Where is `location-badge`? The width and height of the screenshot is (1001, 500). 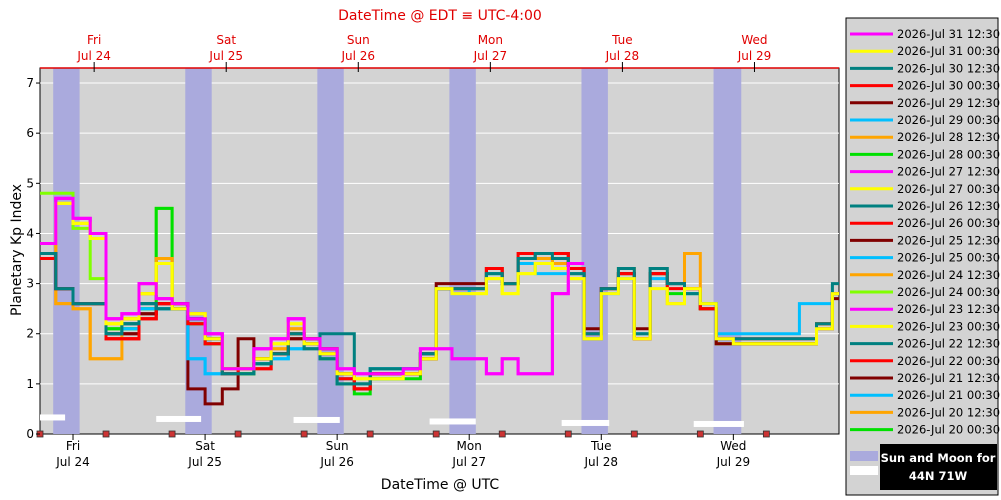
location-badge is located at coordinates (938, 467).